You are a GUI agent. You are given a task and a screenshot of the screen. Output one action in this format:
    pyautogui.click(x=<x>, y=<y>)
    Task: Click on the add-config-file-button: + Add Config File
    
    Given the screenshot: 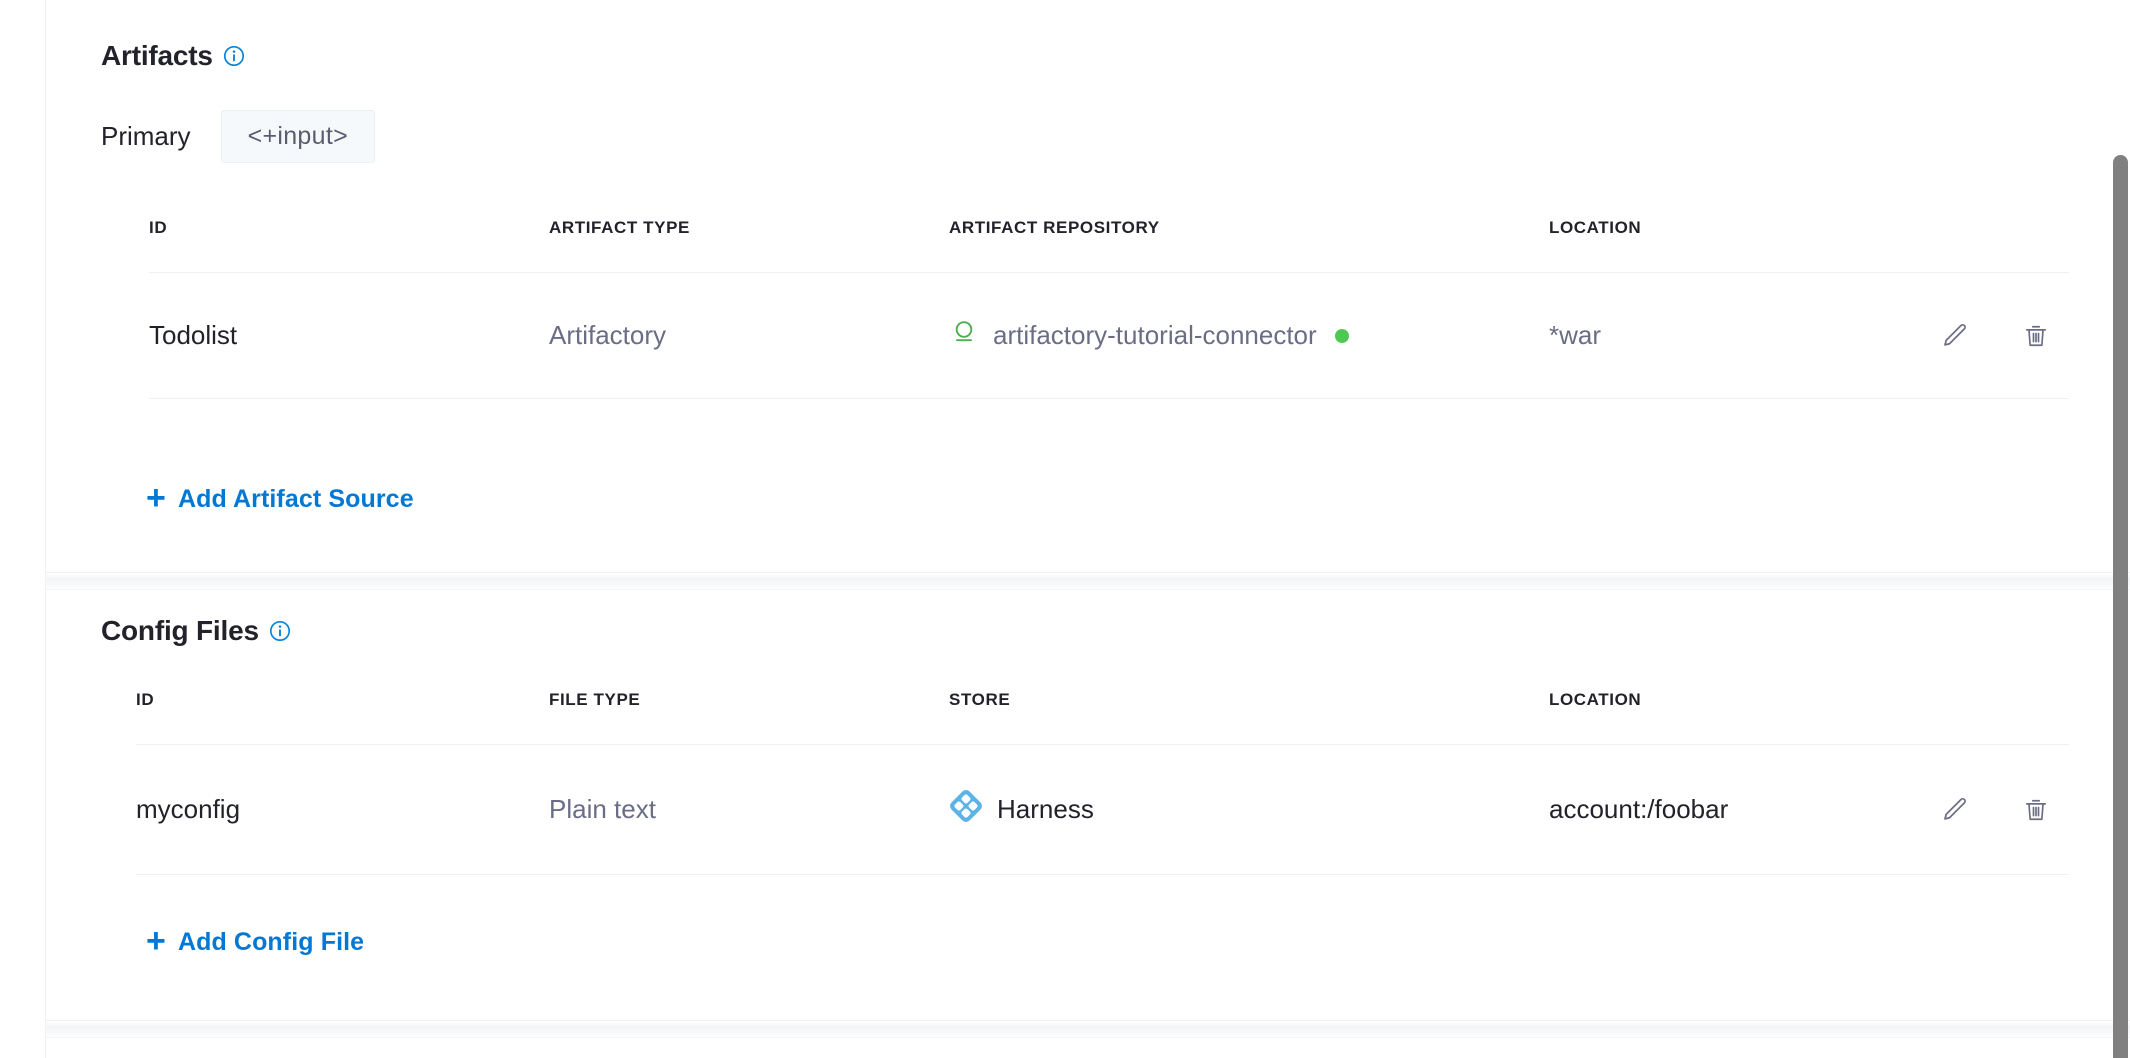 What is the action you would take?
    pyautogui.click(x=255, y=941)
    